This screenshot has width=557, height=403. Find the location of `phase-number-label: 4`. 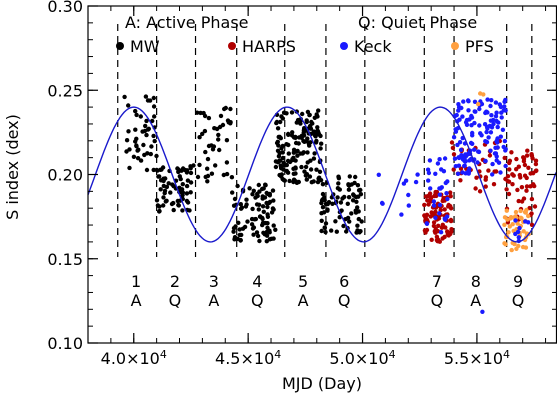

phase-number-label: 4 is located at coordinates (257, 281).